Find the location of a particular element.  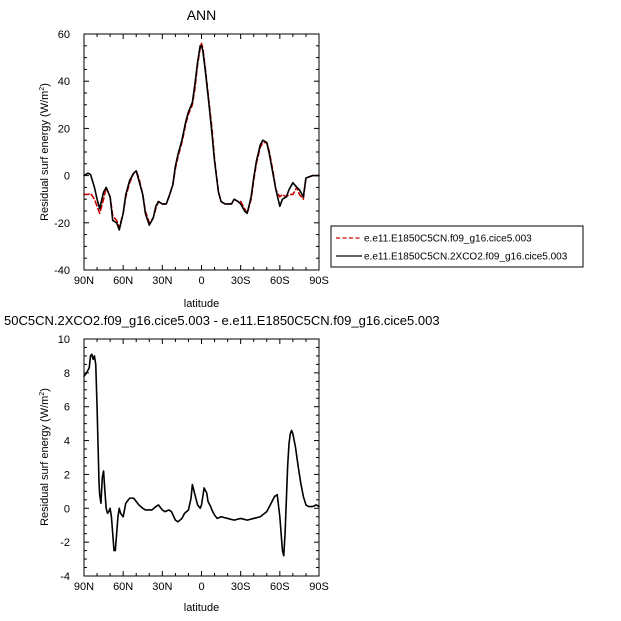

y-tick-label: 40 is located at coordinates (64, 82).